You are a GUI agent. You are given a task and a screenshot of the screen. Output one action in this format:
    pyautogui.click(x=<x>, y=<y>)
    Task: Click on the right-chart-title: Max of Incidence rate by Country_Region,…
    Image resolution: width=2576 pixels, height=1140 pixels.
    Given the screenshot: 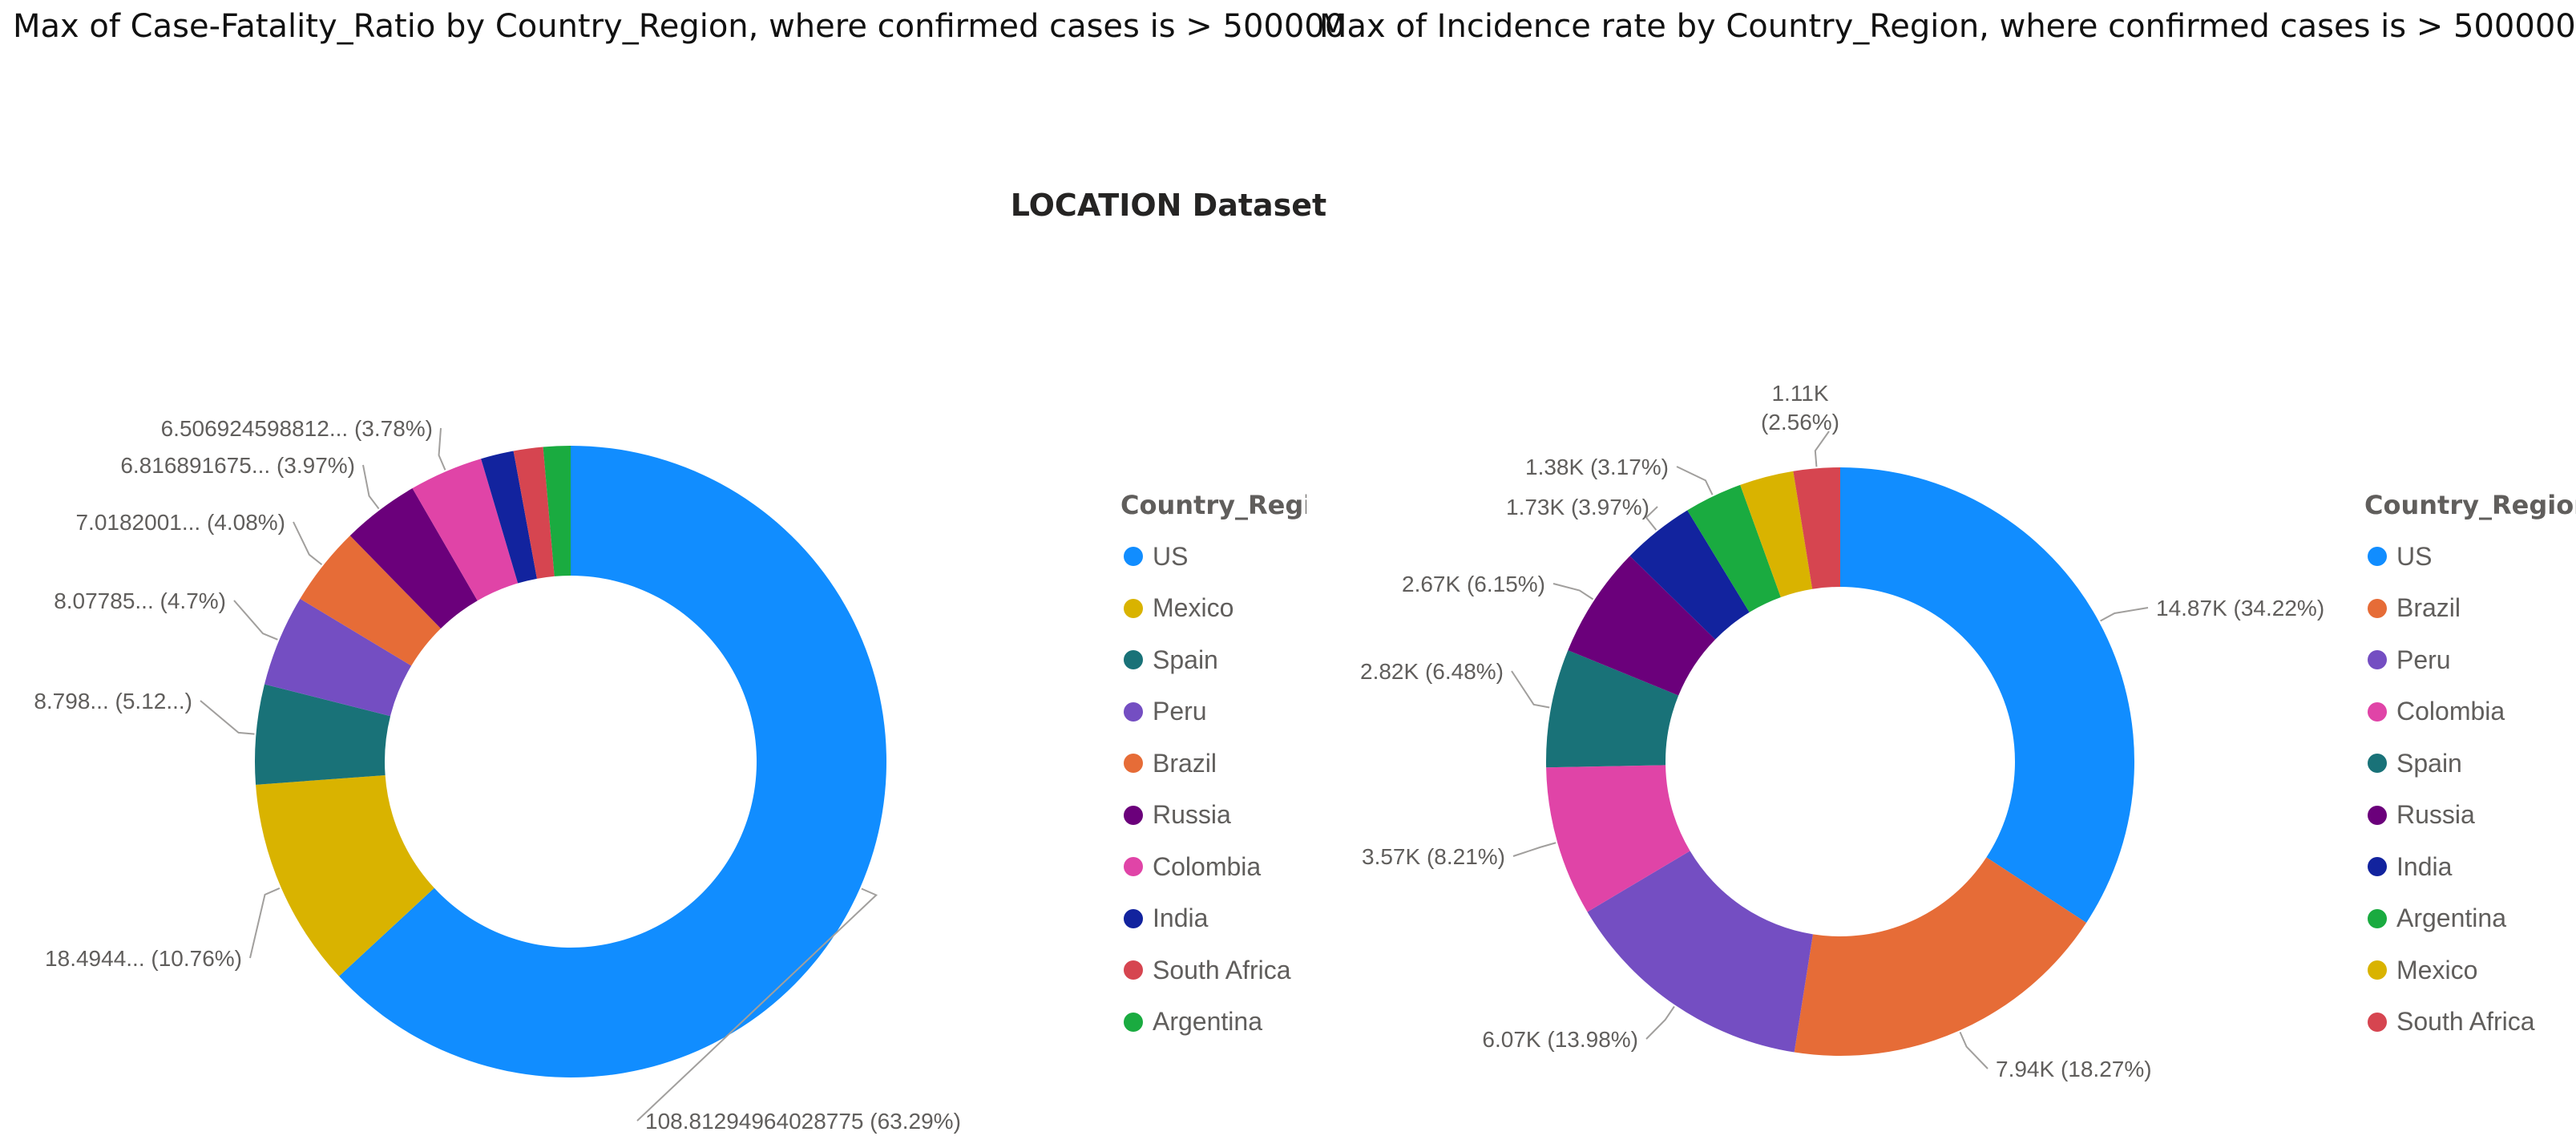 What is the action you would take?
    pyautogui.click(x=1948, y=27)
    